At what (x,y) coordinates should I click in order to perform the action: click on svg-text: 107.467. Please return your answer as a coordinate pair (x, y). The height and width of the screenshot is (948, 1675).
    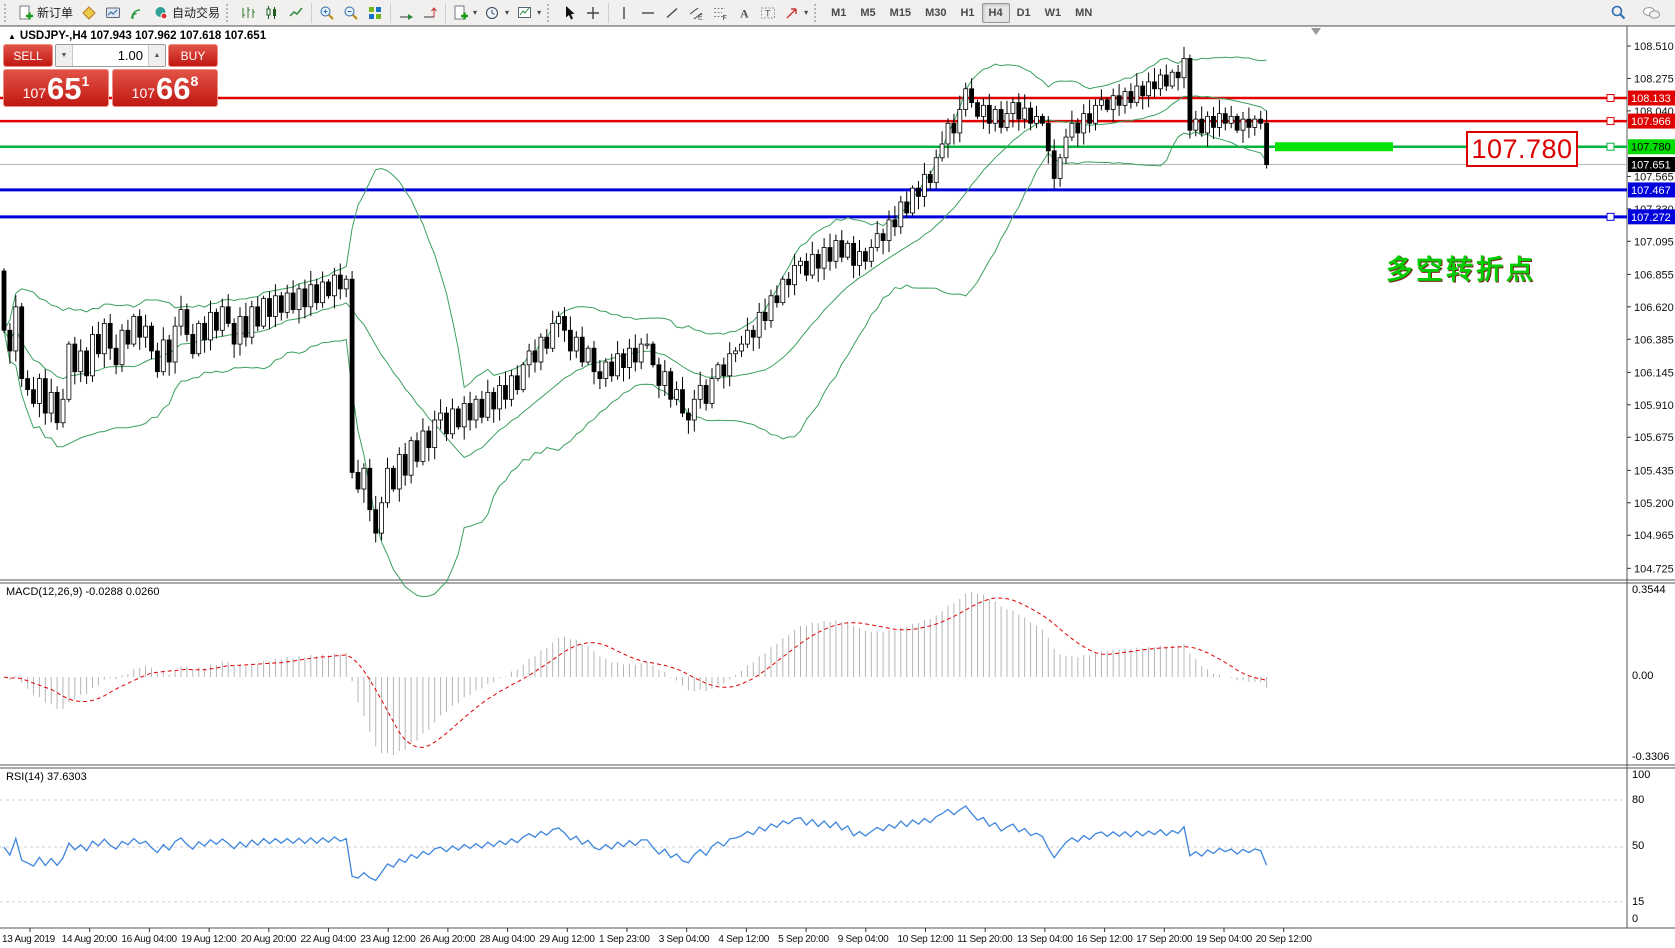
    Looking at the image, I should click on (1651, 191).